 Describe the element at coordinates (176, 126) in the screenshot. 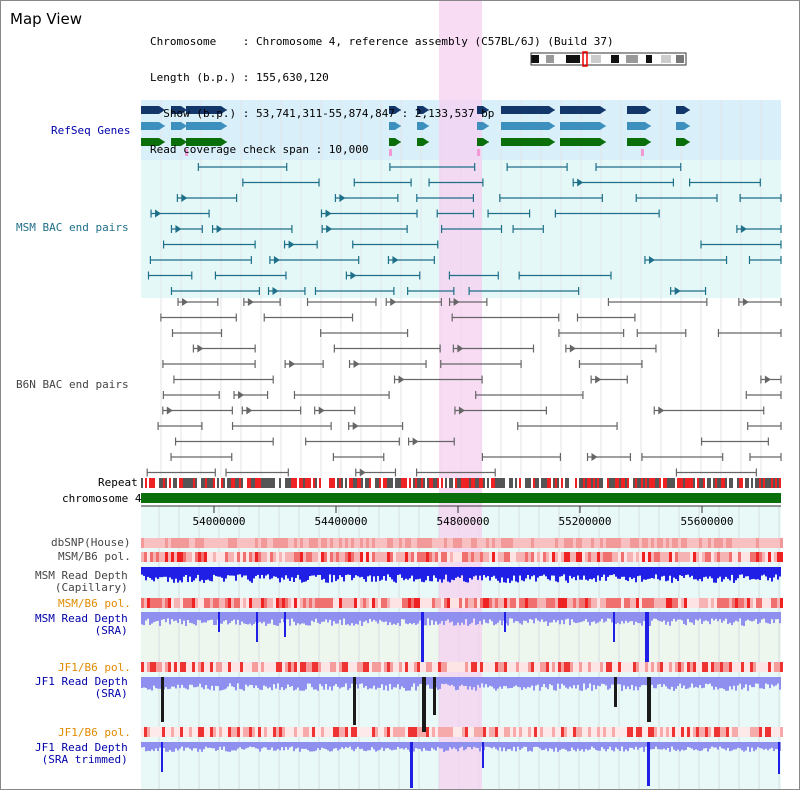

I see `gene-exon` at that location.